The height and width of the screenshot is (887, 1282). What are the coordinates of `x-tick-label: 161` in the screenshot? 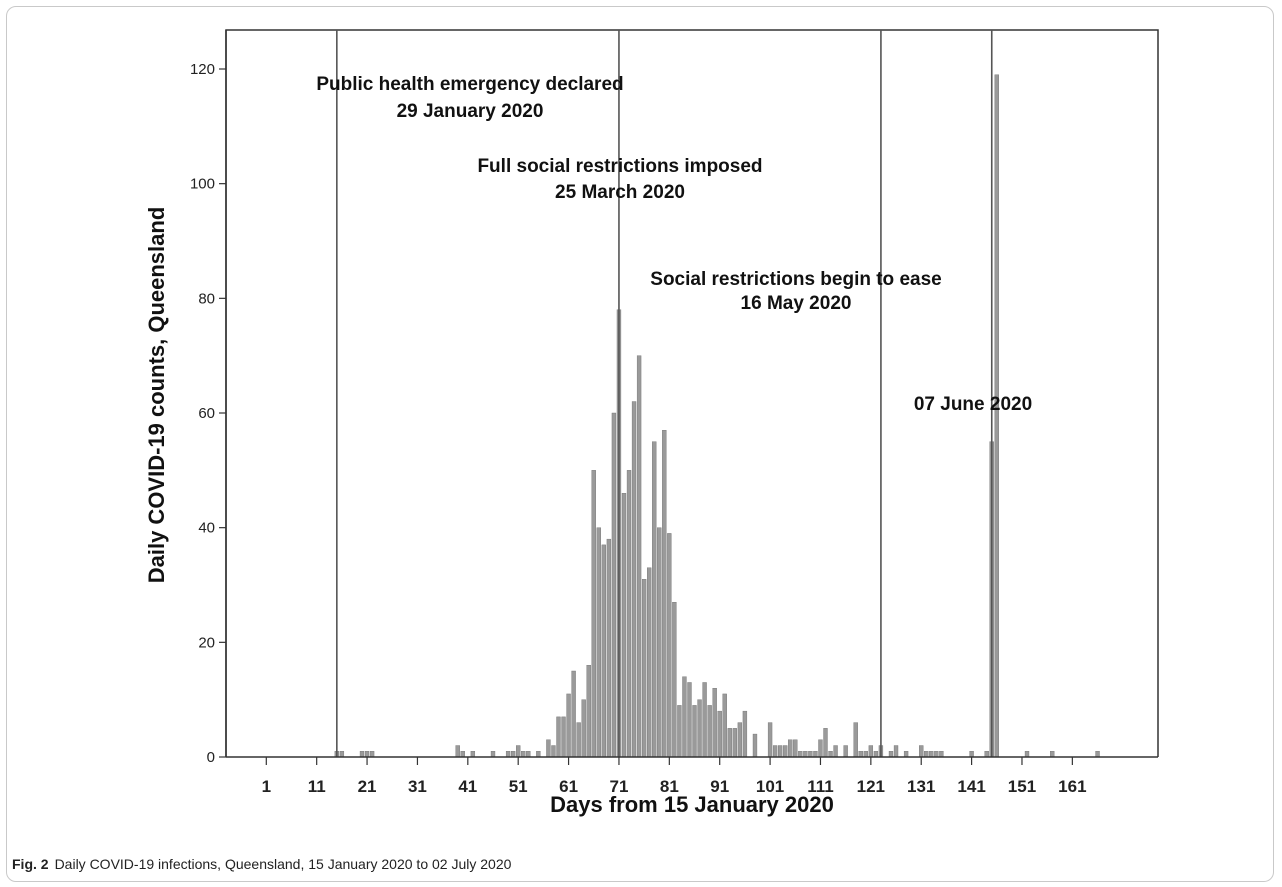 It's located at (1072, 786).